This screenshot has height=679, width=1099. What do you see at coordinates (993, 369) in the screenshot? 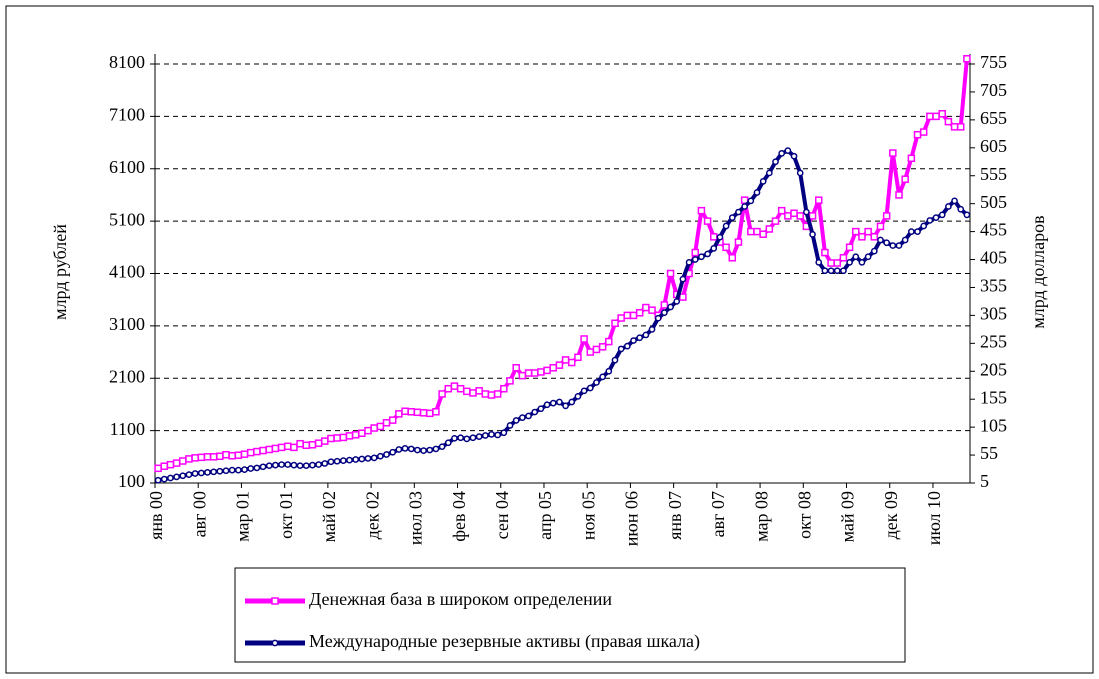
I see `y2-tick-label: 205` at bounding box center [993, 369].